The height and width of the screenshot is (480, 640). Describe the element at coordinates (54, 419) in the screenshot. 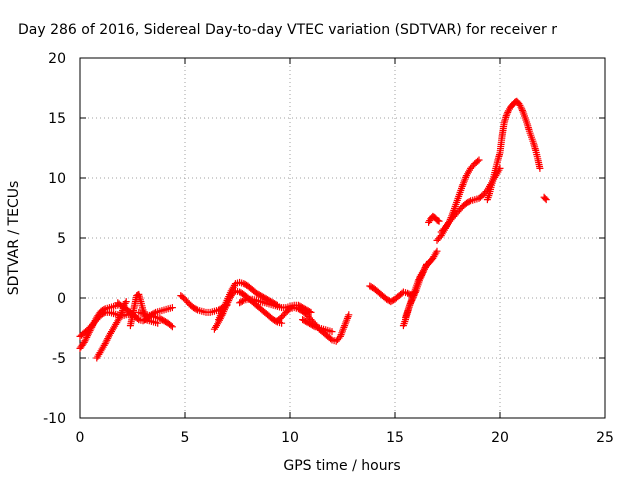

I see `y-tick-label: -10` at that location.